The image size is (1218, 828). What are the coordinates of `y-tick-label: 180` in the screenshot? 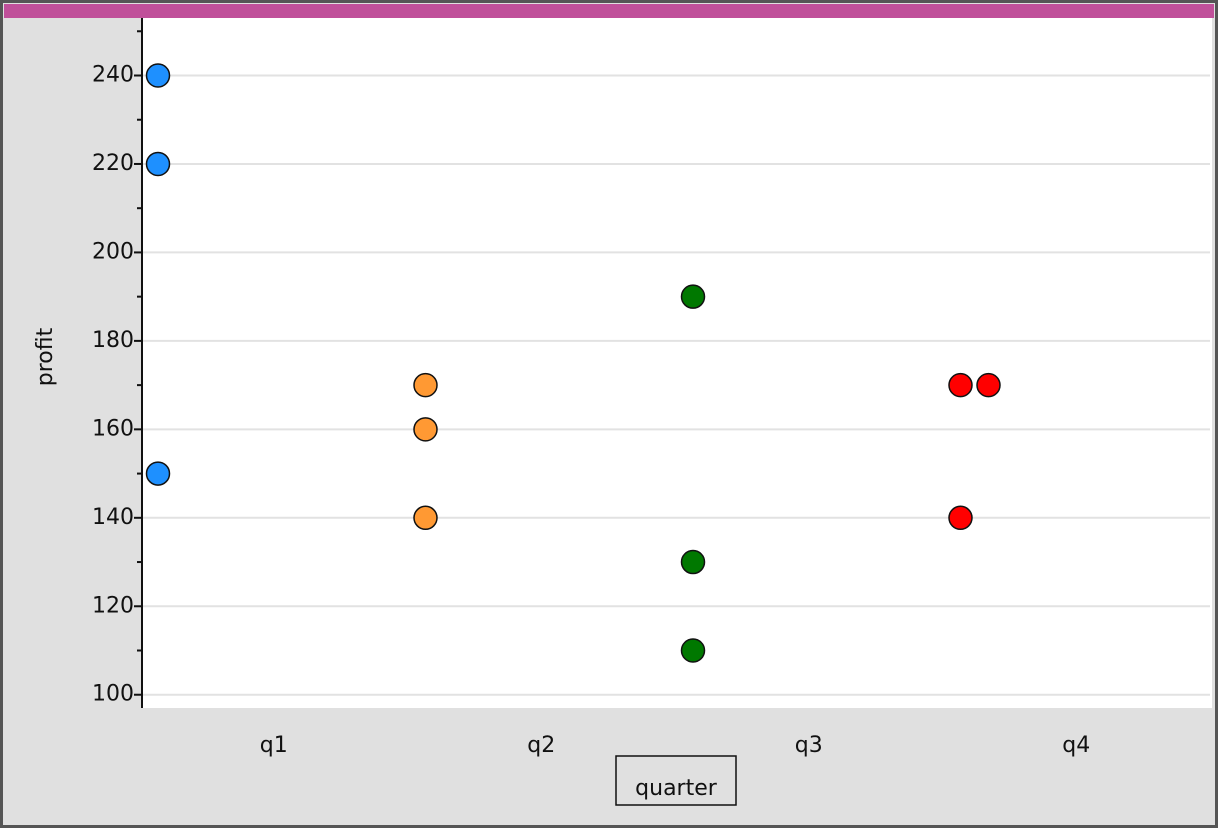 It's located at (113, 340).